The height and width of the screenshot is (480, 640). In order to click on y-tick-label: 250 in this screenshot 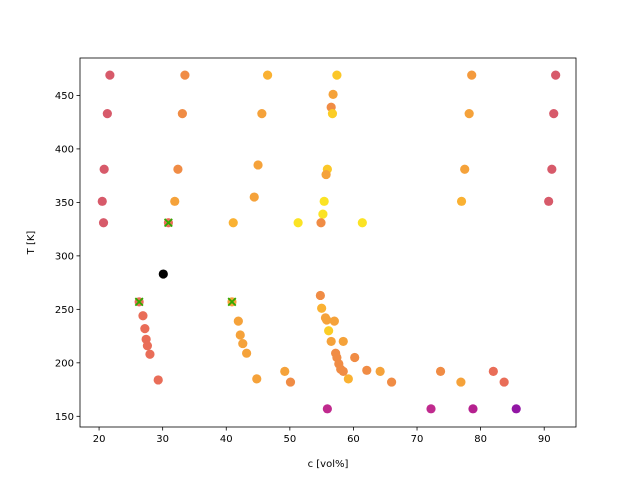, I will do `click(64, 310)`.